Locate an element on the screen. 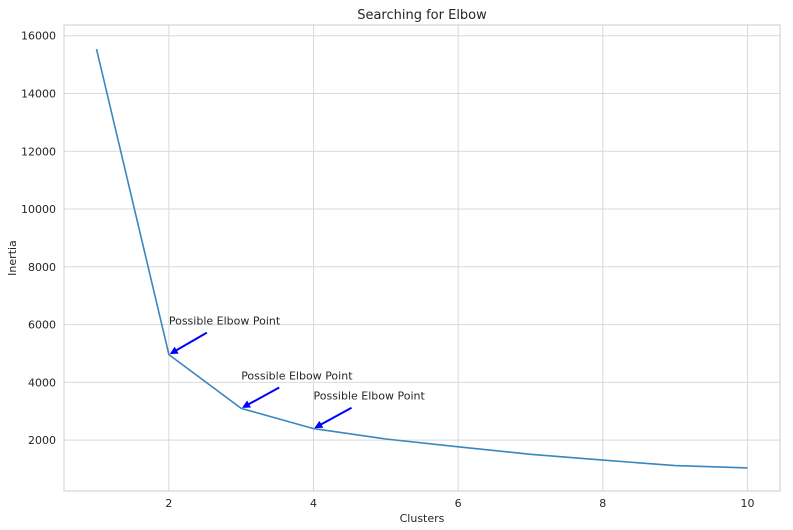 The image size is (793, 530). y-tick-label: 12000 is located at coordinates (38, 151).